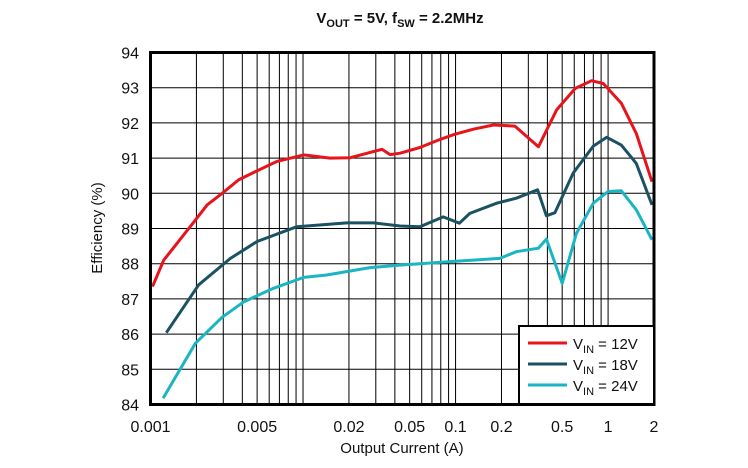 This screenshot has height=468, width=748. I want to click on x-tick-label: 0.02, so click(348, 427).